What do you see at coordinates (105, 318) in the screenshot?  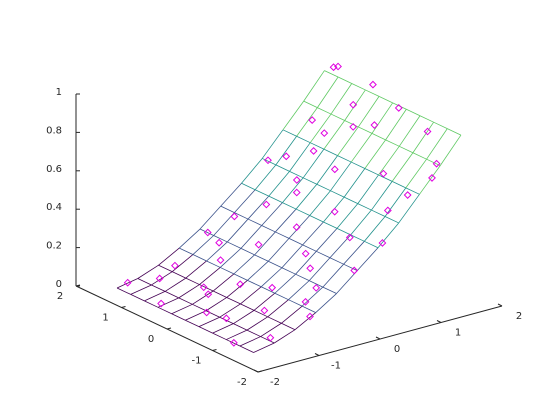 I see `y-tick-label: 1` at bounding box center [105, 318].